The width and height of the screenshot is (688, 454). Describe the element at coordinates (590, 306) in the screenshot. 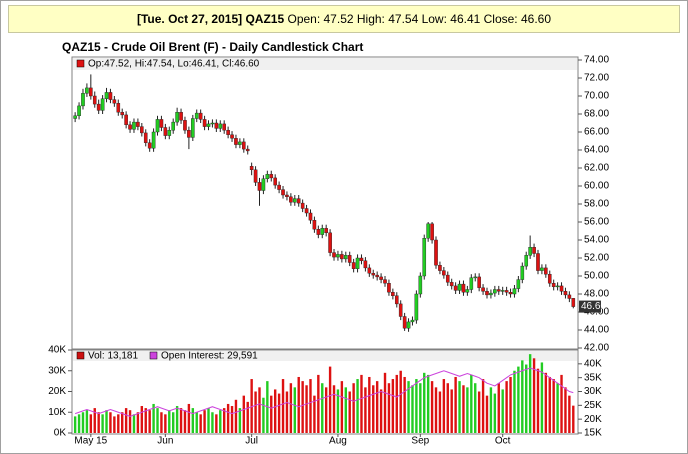

I see `last-price-tag` at that location.